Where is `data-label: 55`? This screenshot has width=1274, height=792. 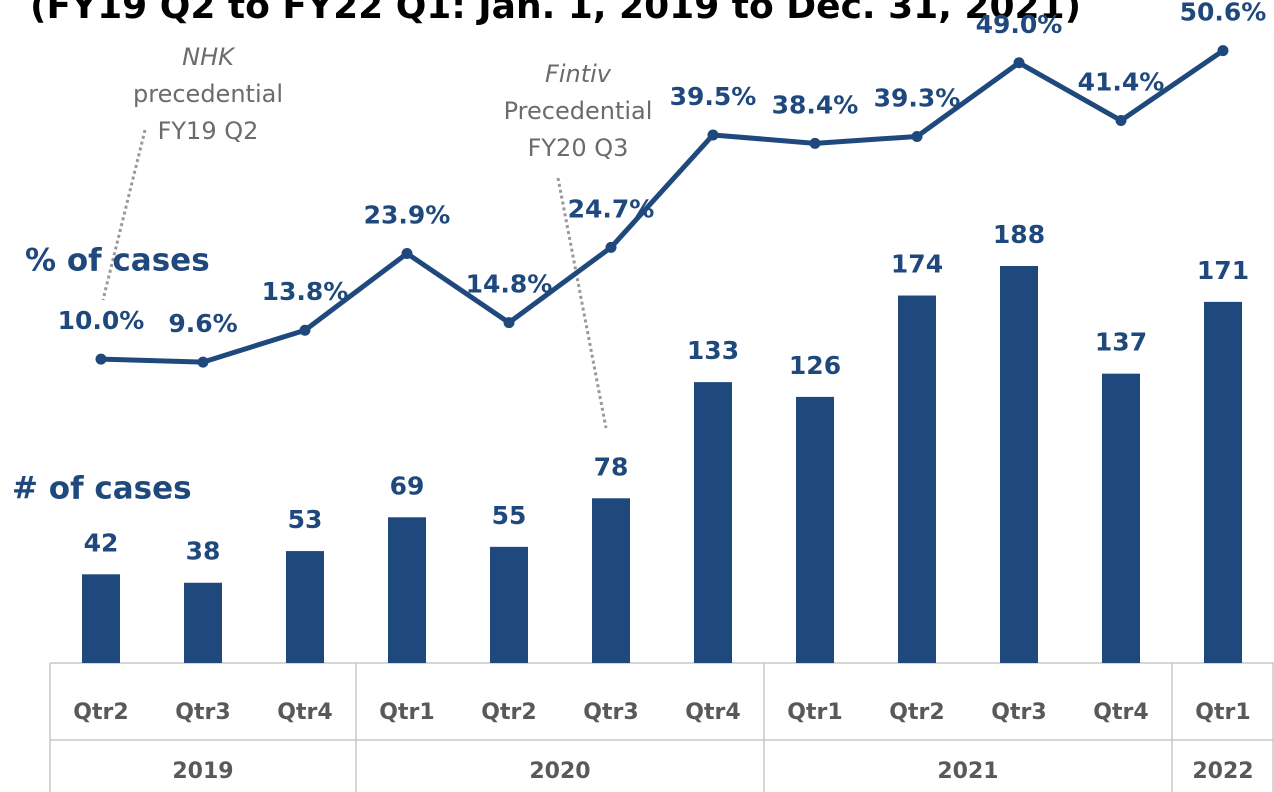
data-label: 55 is located at coordinates (509, 515).